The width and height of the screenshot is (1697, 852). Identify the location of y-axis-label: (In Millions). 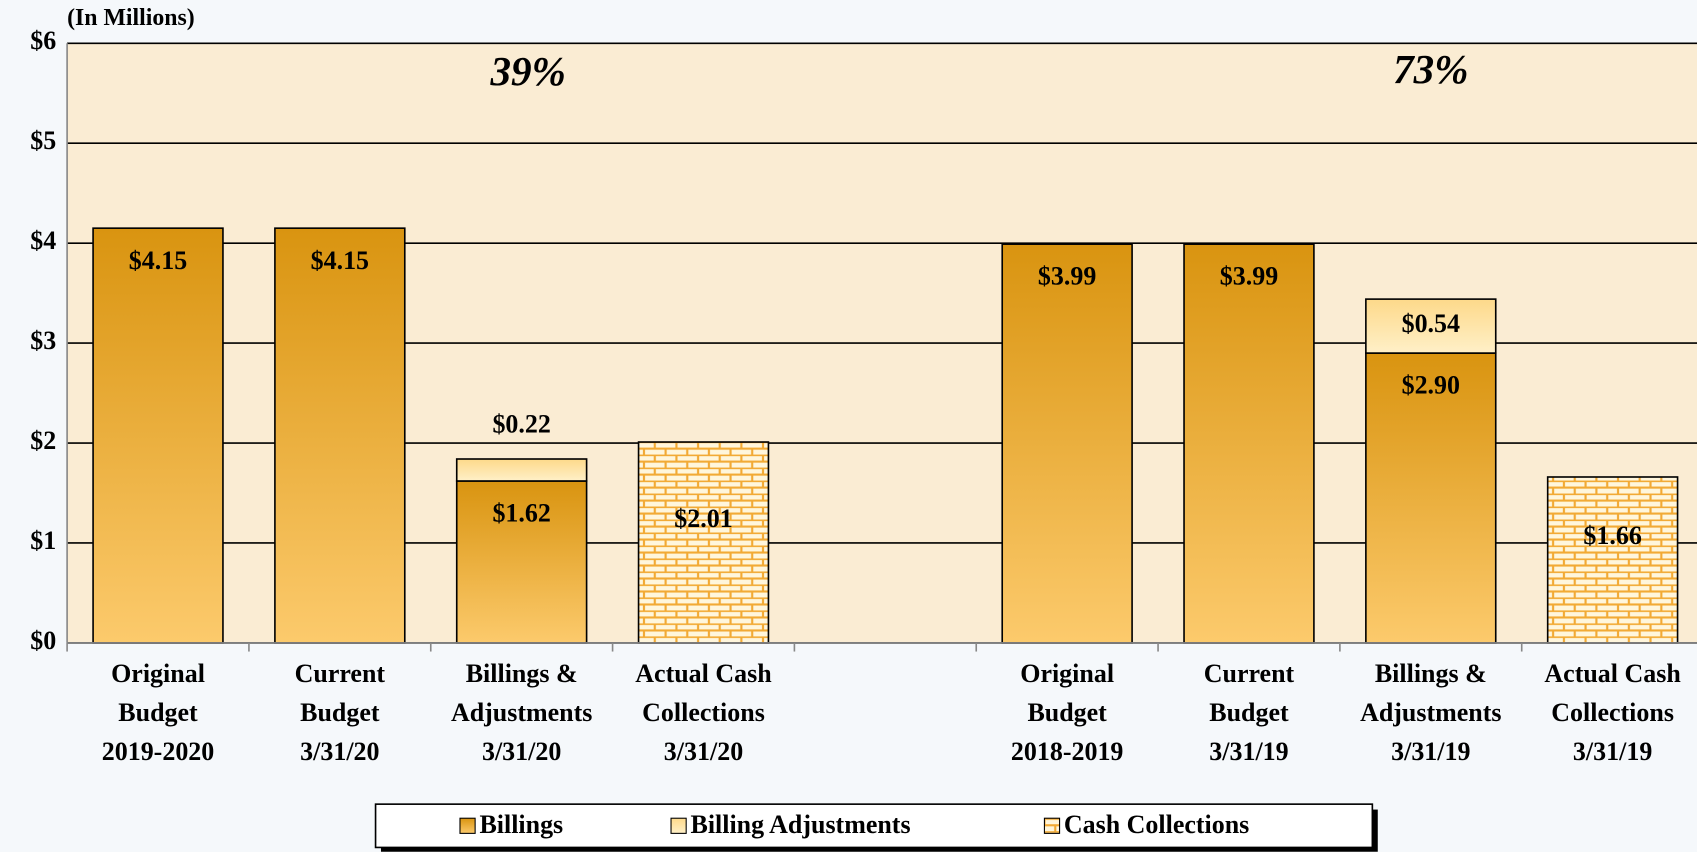
(131, 18).